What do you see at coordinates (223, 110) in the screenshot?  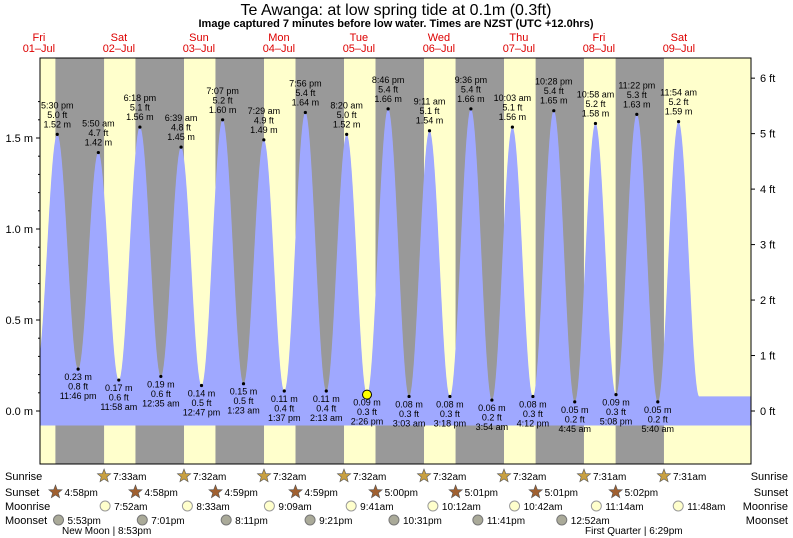 I see `tide-label: 1.60 m` at bounding box center [223, 110].